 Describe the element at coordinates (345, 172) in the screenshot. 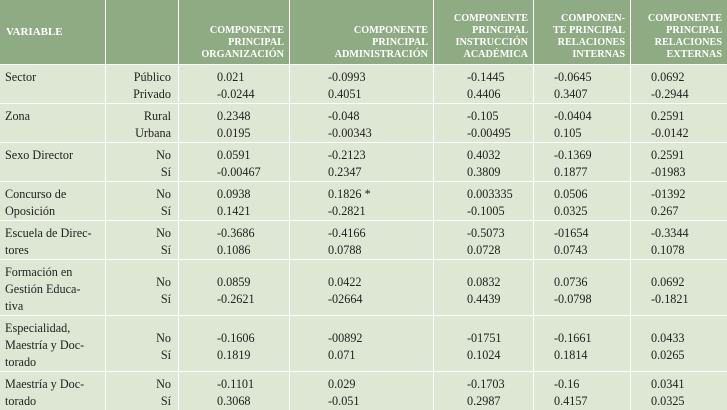

I see `value: 0.2347` at that location.